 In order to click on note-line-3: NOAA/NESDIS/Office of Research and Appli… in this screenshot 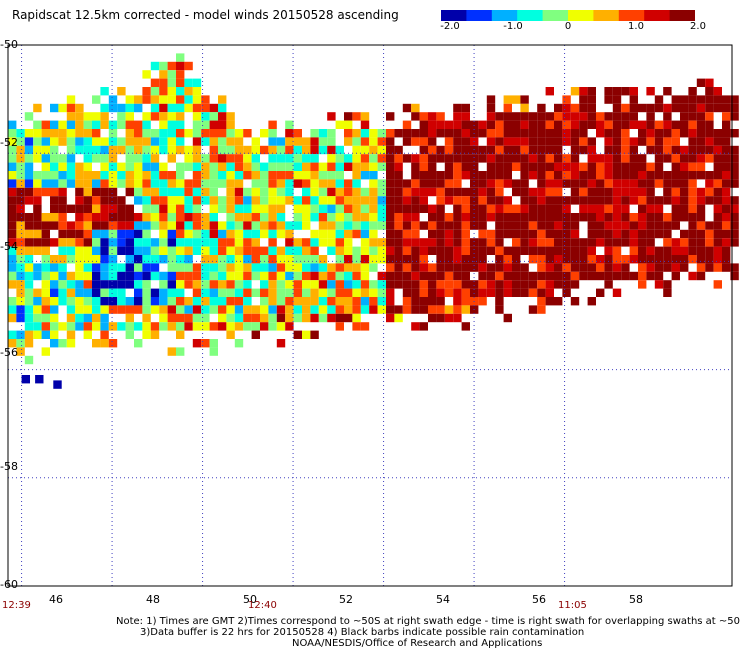, I will do `click(417, 643)`.